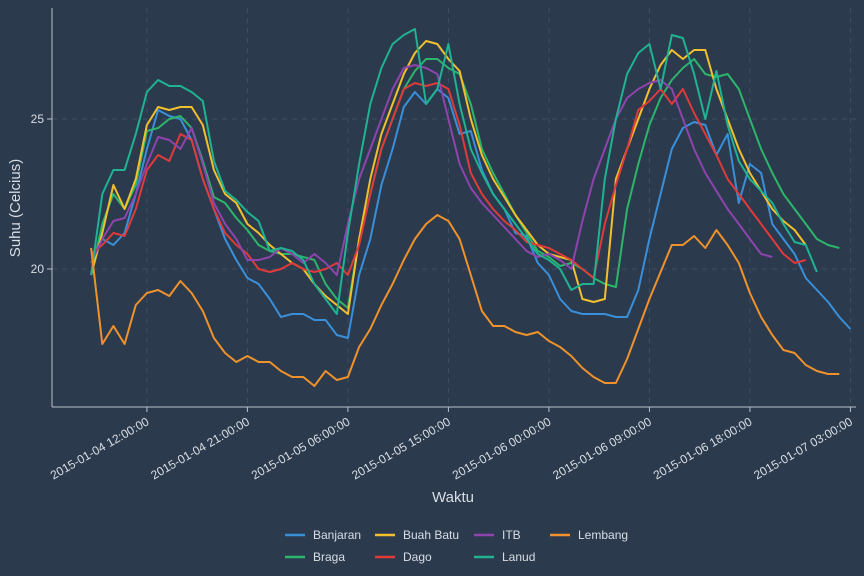  I want to click on legend-item: Lembang, so click(589, 535).